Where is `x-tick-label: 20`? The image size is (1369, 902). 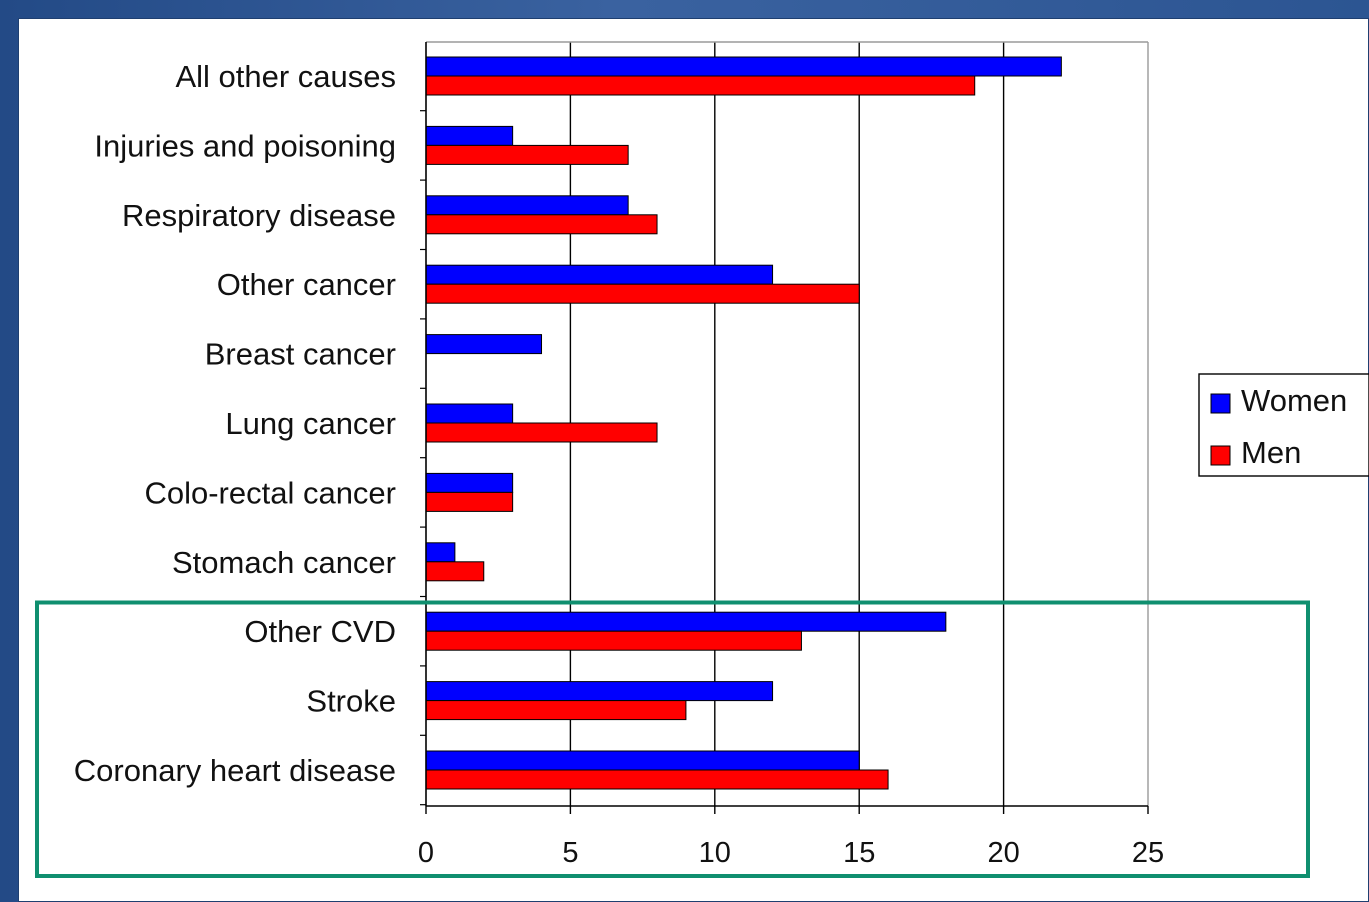 x-tick-label: 20 is located at coordinates (1003, 853).